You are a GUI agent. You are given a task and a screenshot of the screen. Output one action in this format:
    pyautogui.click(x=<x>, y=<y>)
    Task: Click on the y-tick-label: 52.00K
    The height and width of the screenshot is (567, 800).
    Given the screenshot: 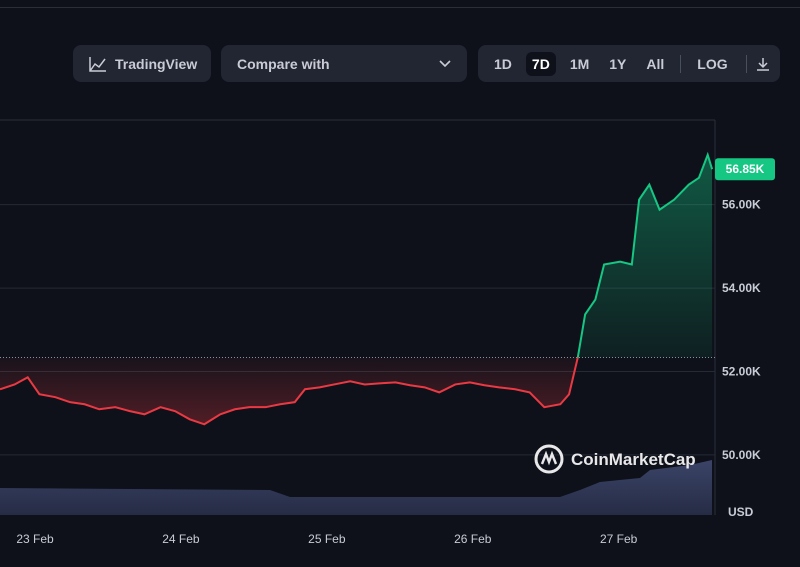 What is the action you would take?
    pyautogui.click(x=741, y=372)
    